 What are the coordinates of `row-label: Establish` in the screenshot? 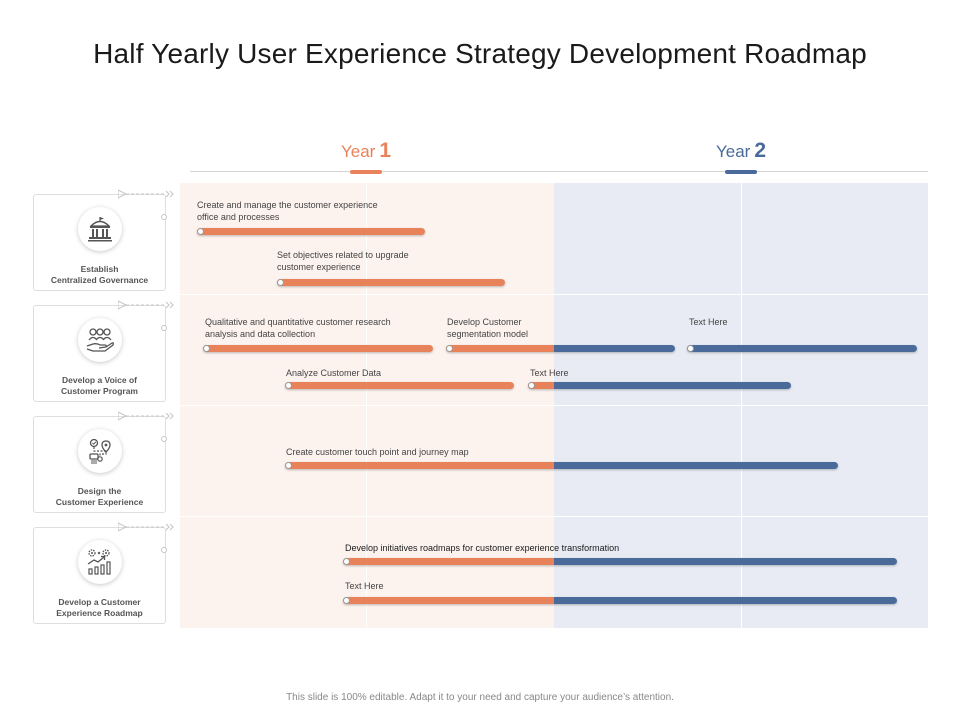 It's located at (99, 269).